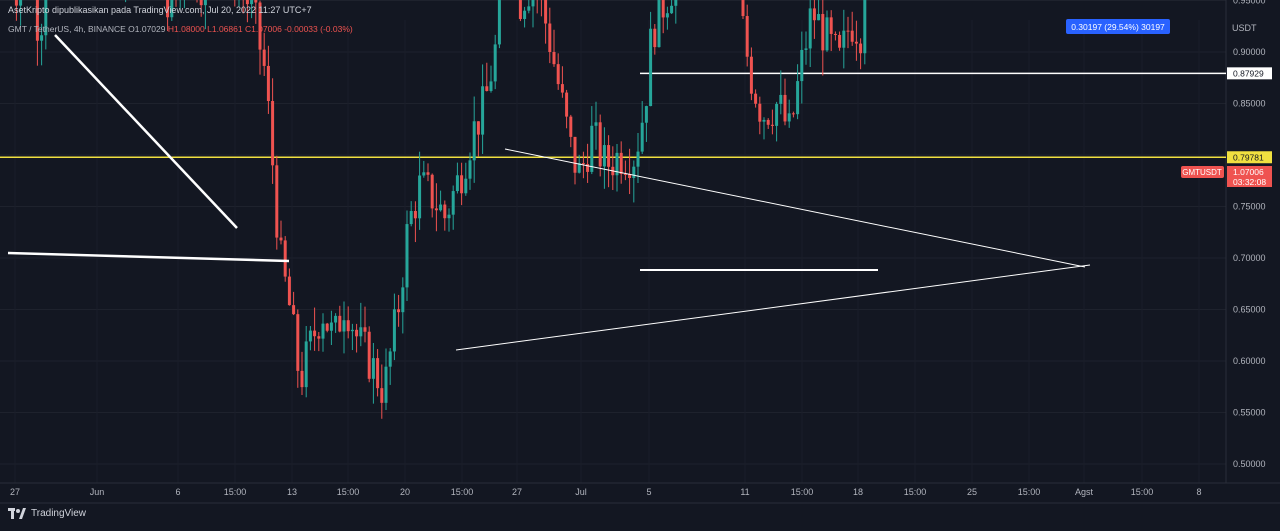  I want to click on current-price-box, so click(1249, 176).